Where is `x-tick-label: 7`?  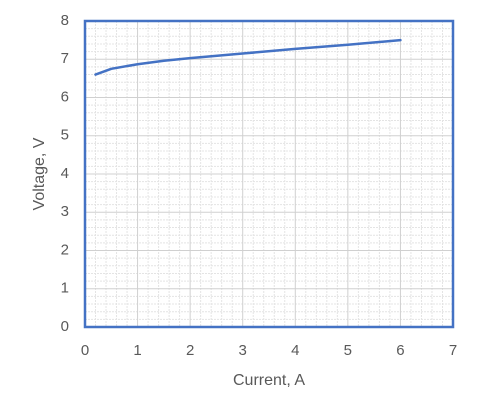 x-tick-label: 7 is located at coordinates (453, 350).